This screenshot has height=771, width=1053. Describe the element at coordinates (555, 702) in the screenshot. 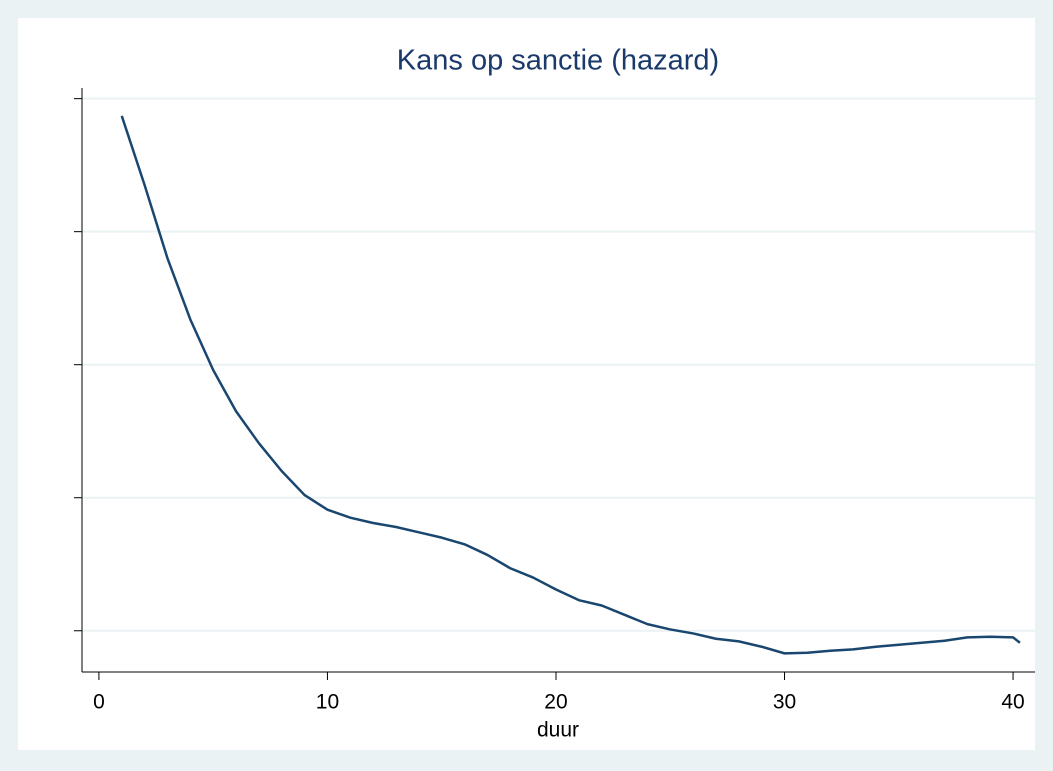

I see `x-tick-label: 20` at that location.